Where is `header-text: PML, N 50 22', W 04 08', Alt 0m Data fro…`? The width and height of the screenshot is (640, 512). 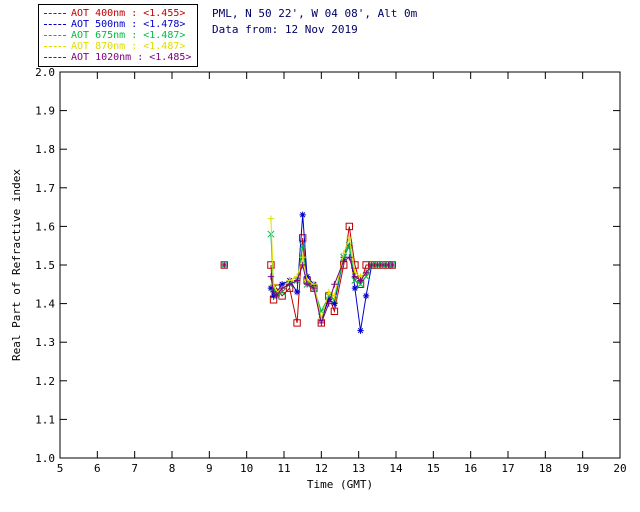 header-text: PML, N 50 22', W 04 08', Alt 0m Data fro… is located at coordinates (314, 22).